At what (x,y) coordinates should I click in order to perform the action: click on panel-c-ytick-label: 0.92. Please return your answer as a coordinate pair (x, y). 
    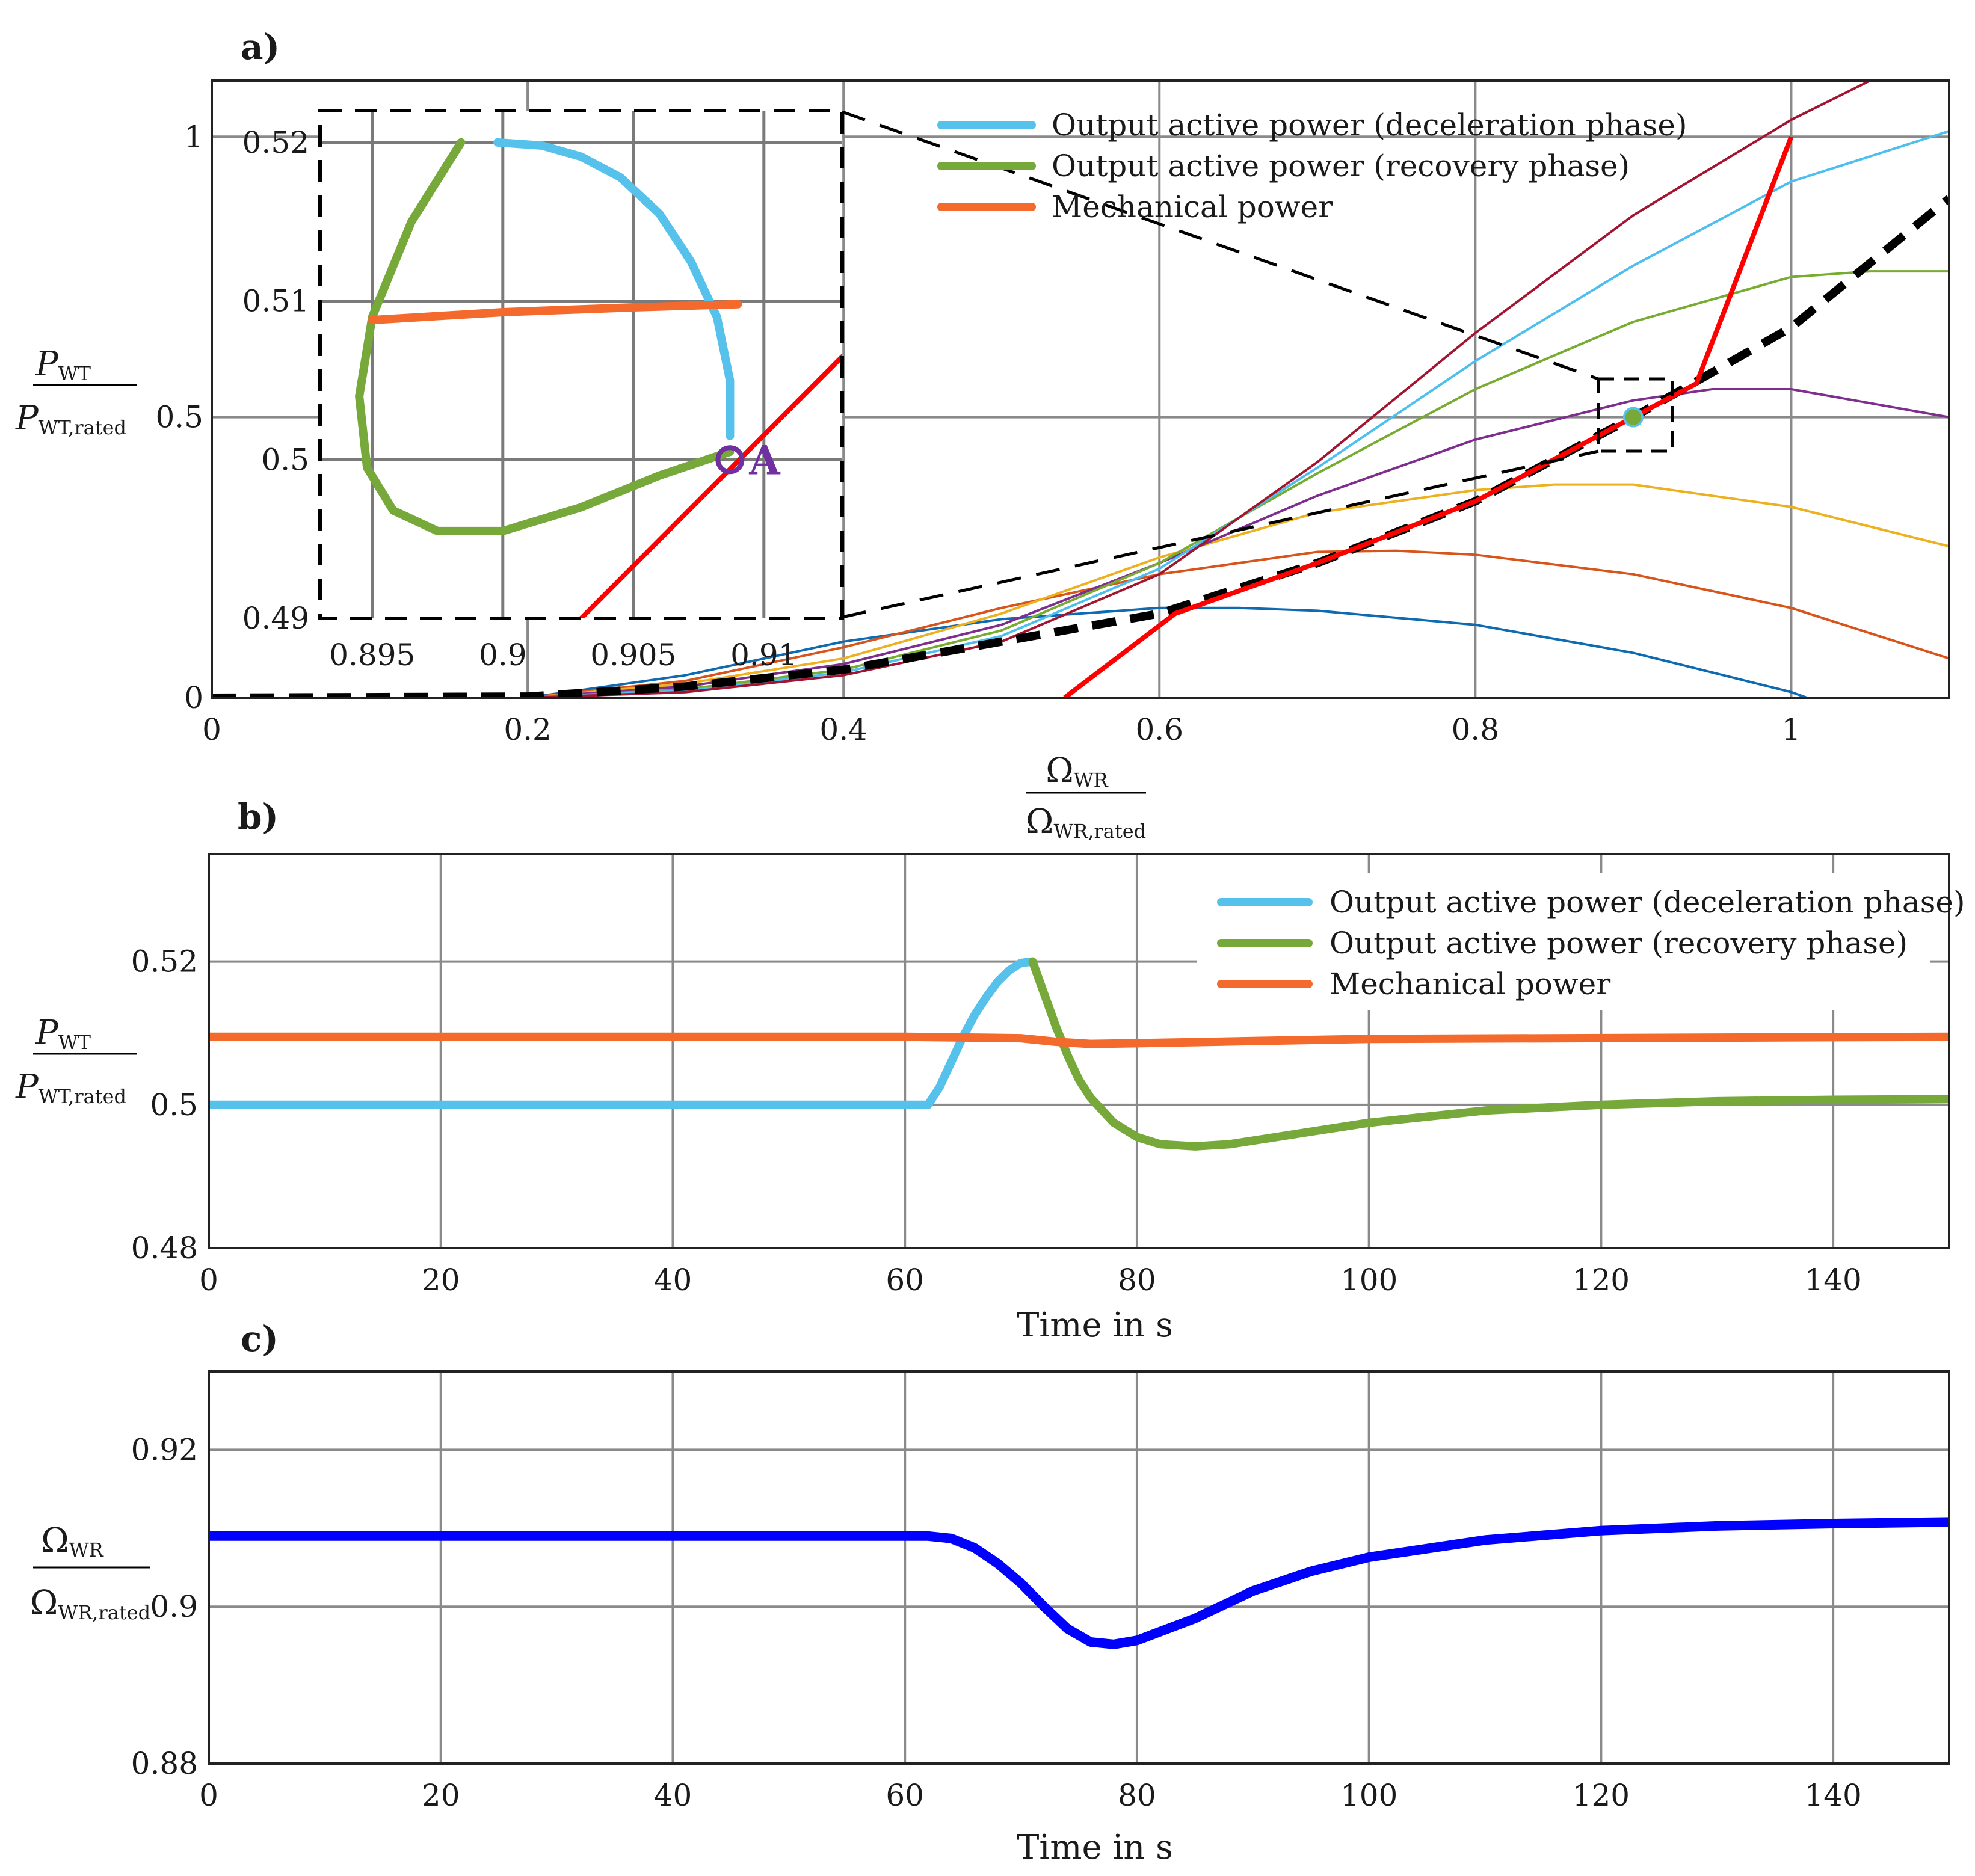
    Looking at the image, I should click on (164, 1449).